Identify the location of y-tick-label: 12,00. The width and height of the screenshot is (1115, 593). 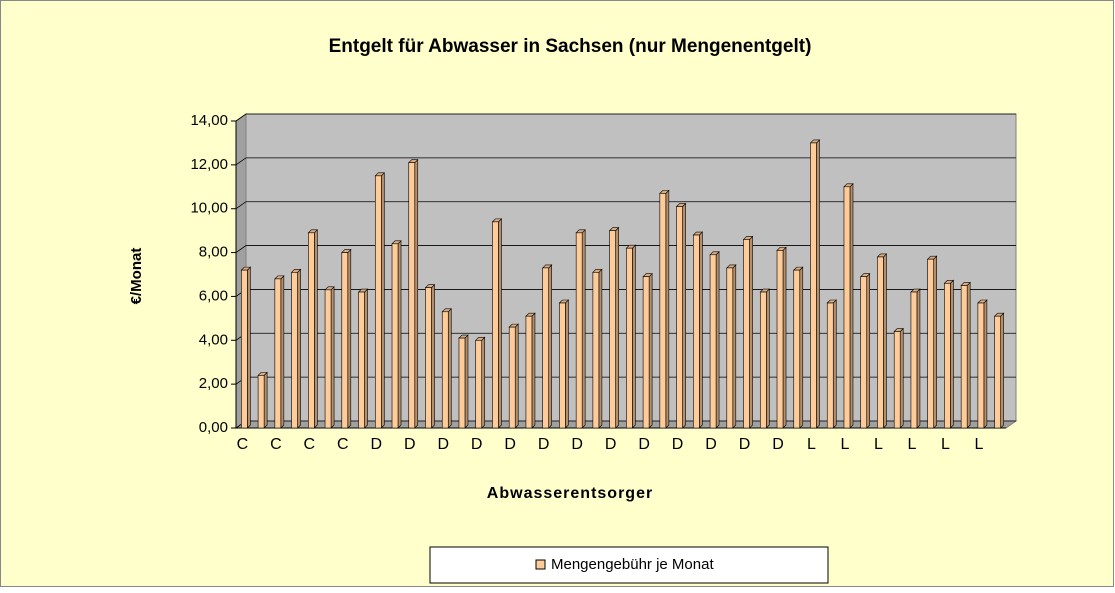
(209, 164).